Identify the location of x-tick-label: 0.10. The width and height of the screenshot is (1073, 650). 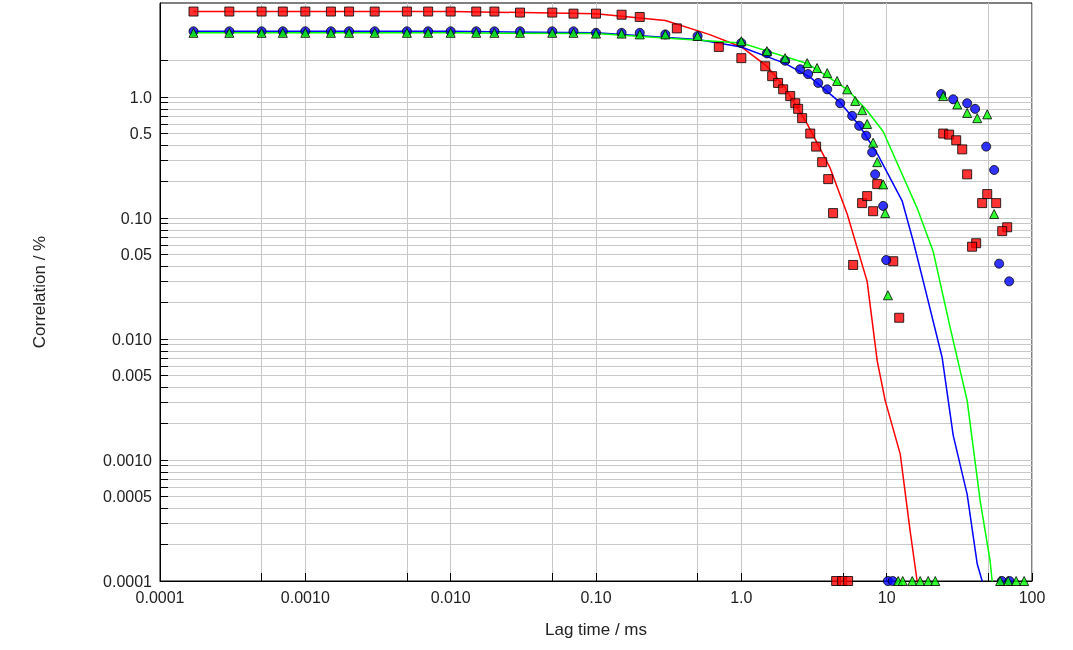
(596, 597).